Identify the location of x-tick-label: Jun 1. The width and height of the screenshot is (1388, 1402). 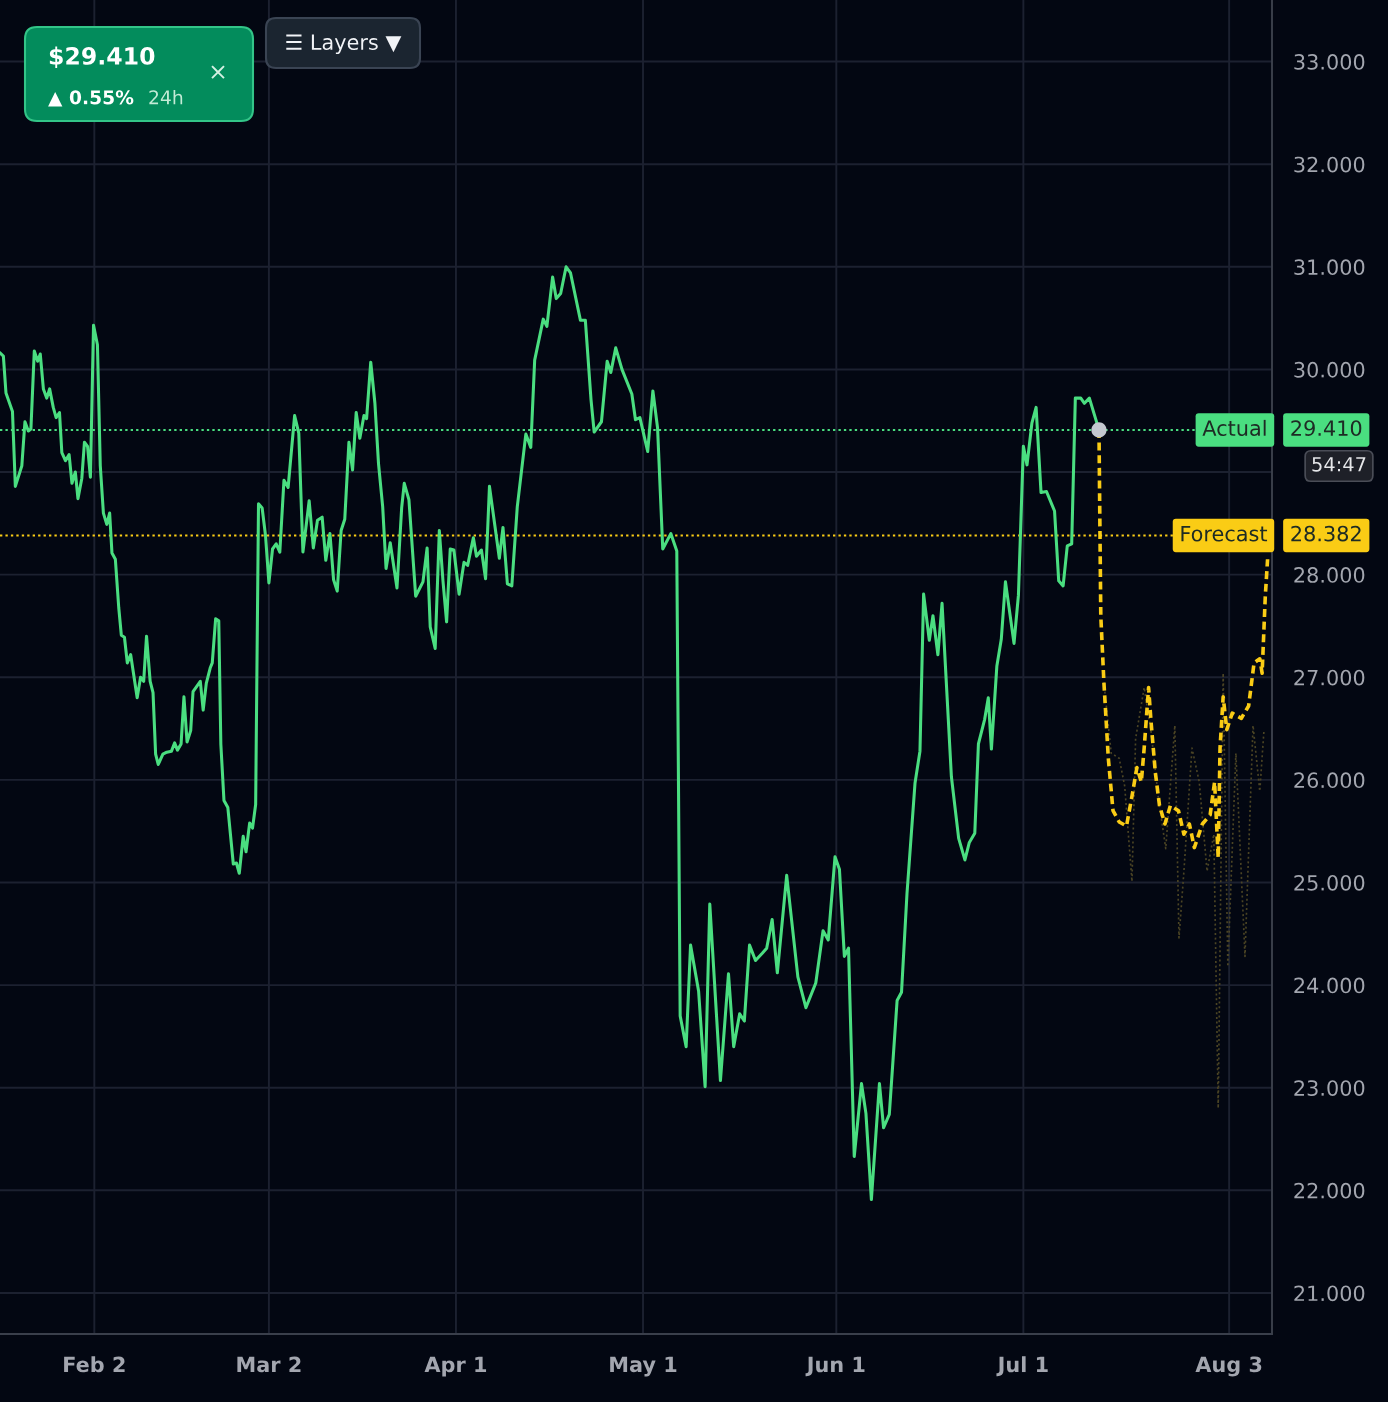
(835, 1366).